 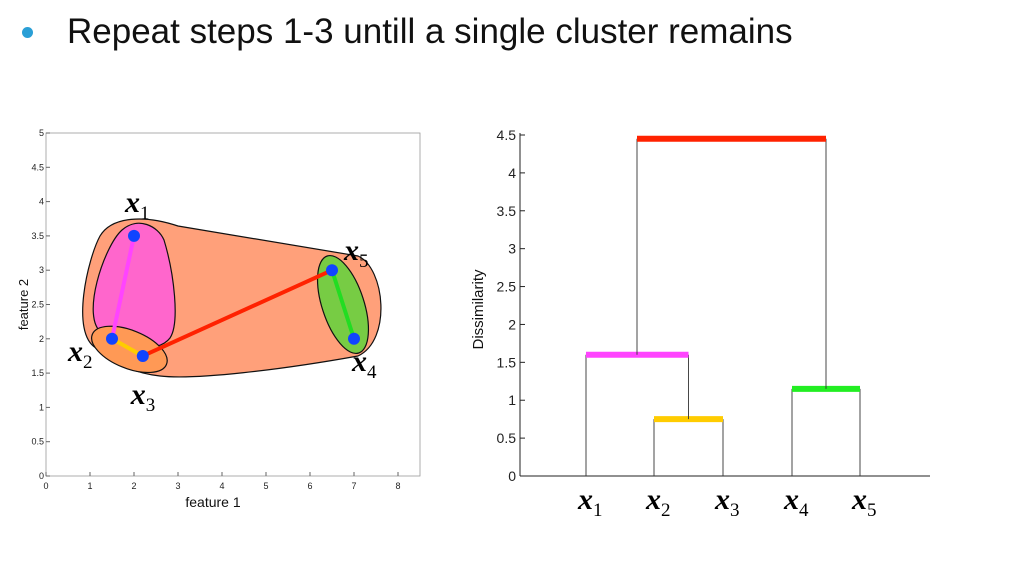 What do you see at coordinates (478, 309) in the screenshot?
I see `y-axis-label: Dissimilarity` at bounding box center [478, 309].